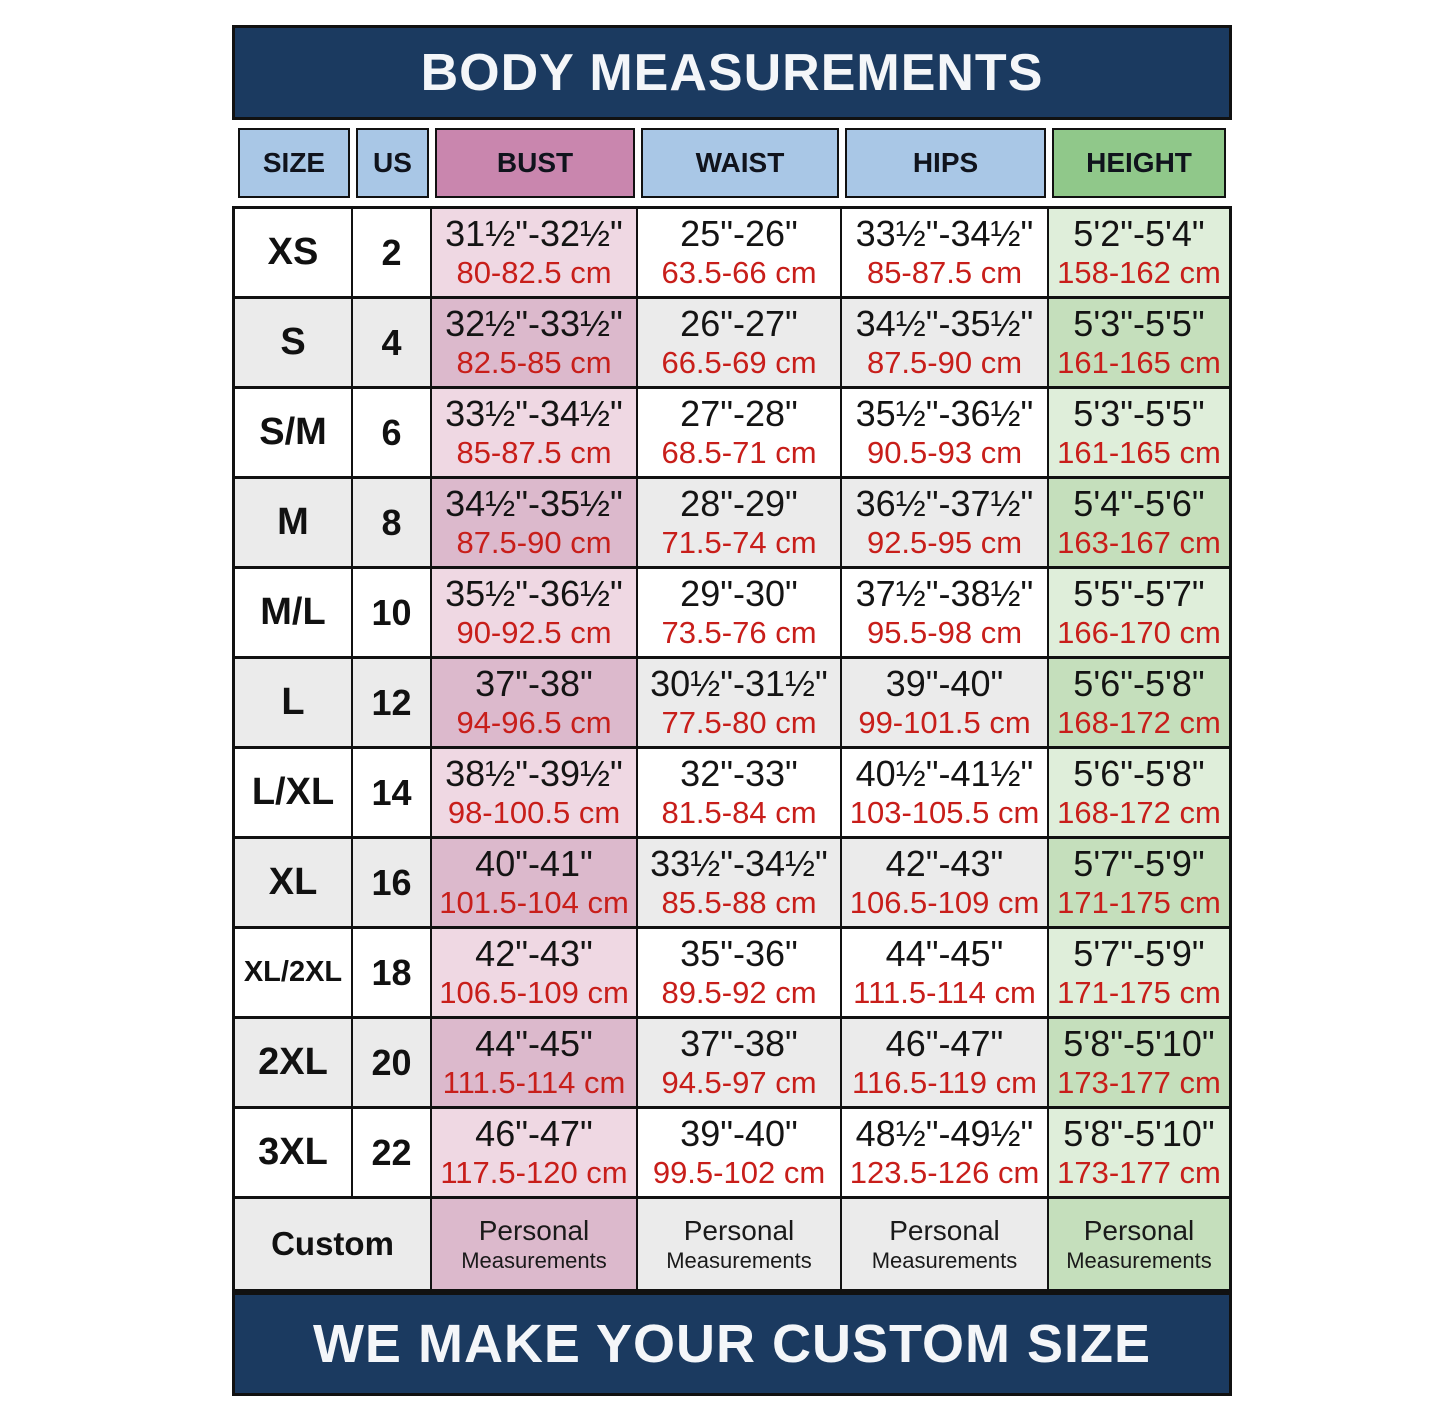 The image size is (1445, 1418). What do you see at coordinates (534, 723) in the screenshot?
I see `bust-cm: 94-96.5 cm` at bounding box center [534, 723].